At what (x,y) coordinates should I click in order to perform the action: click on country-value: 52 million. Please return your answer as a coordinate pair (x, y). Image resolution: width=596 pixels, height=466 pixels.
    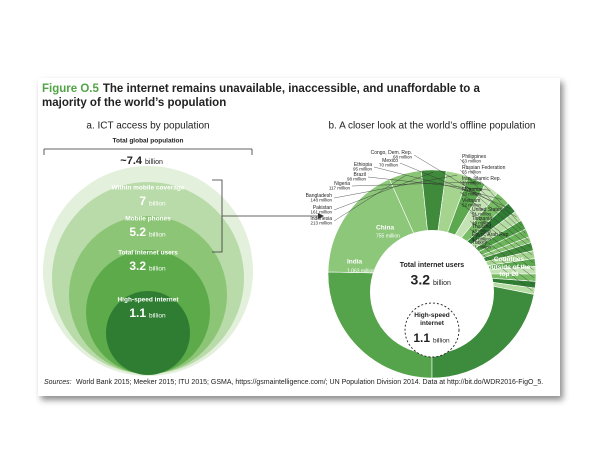
    Looking at the image, I should click on (472, 205).